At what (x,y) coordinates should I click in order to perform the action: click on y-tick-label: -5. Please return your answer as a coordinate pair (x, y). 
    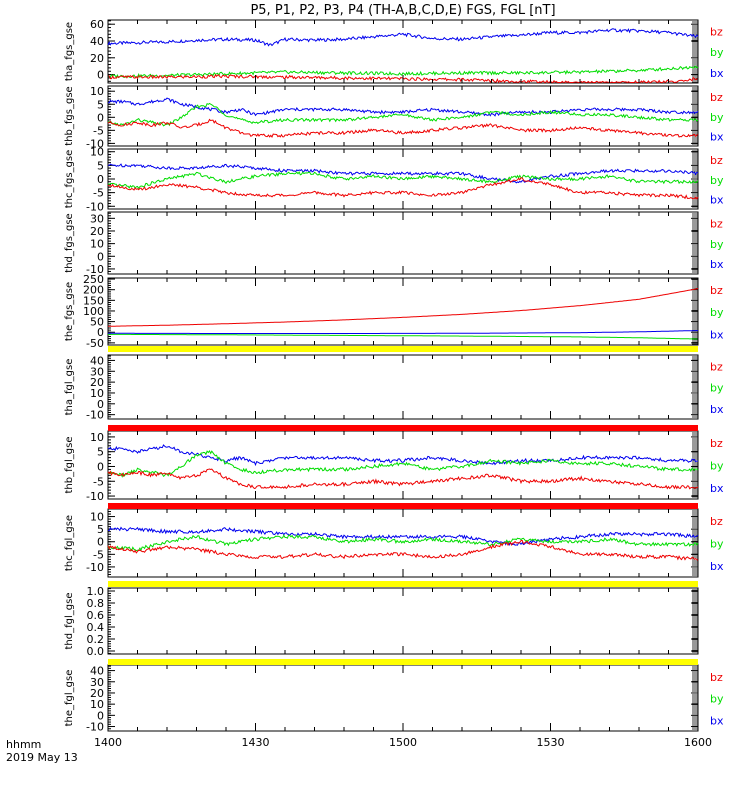
    Looking at the image, I should click on (98, 130).